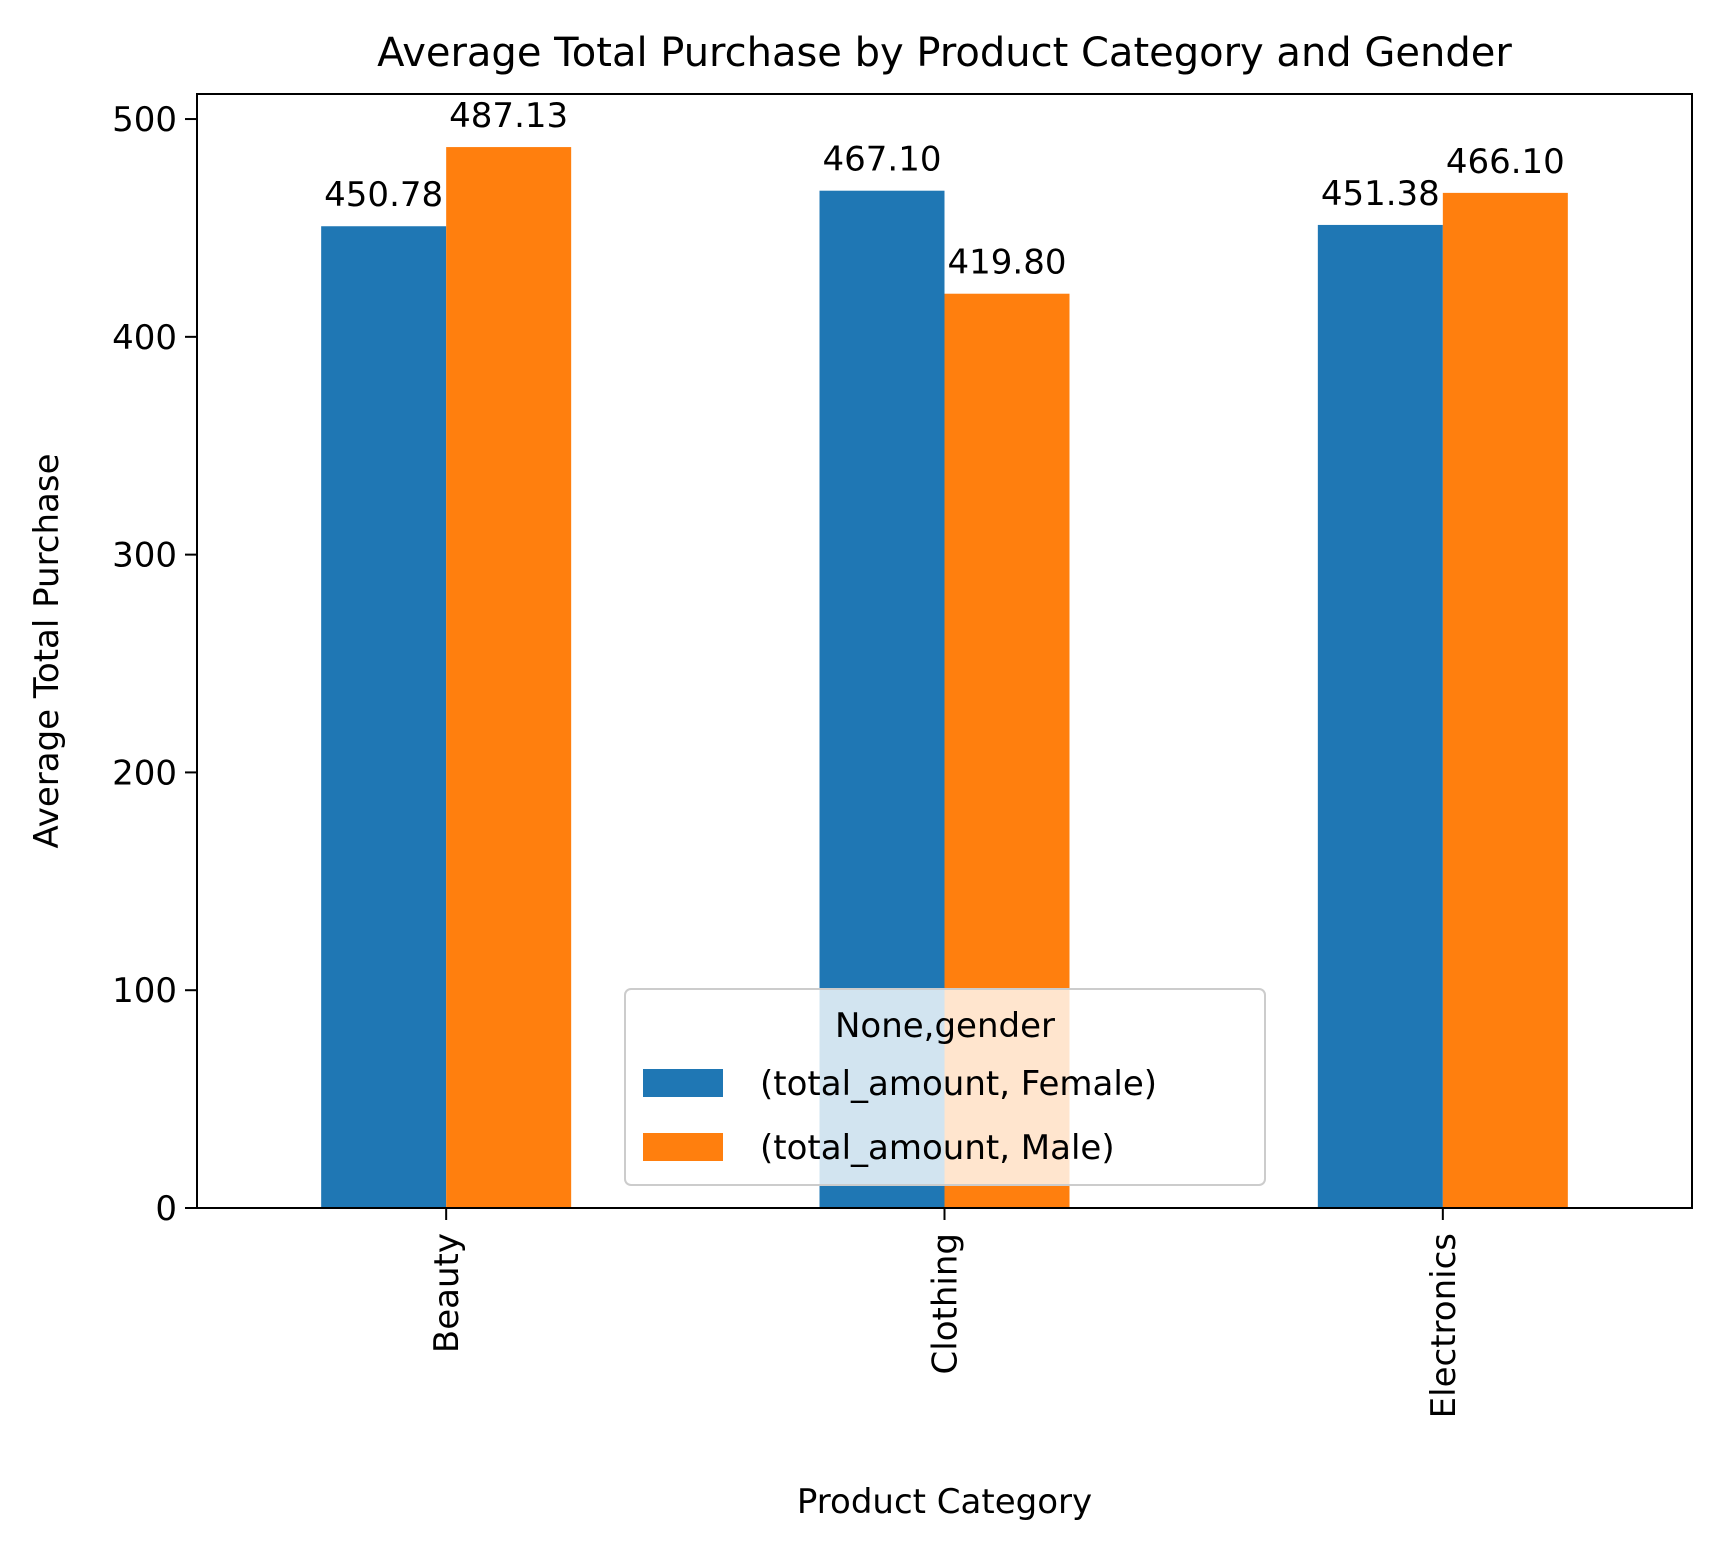 The image size is (1713, 1544). Describe the element at coordinates (1380, 194) in the screenshot. I see `bar-value-label: 451.38` at that location.